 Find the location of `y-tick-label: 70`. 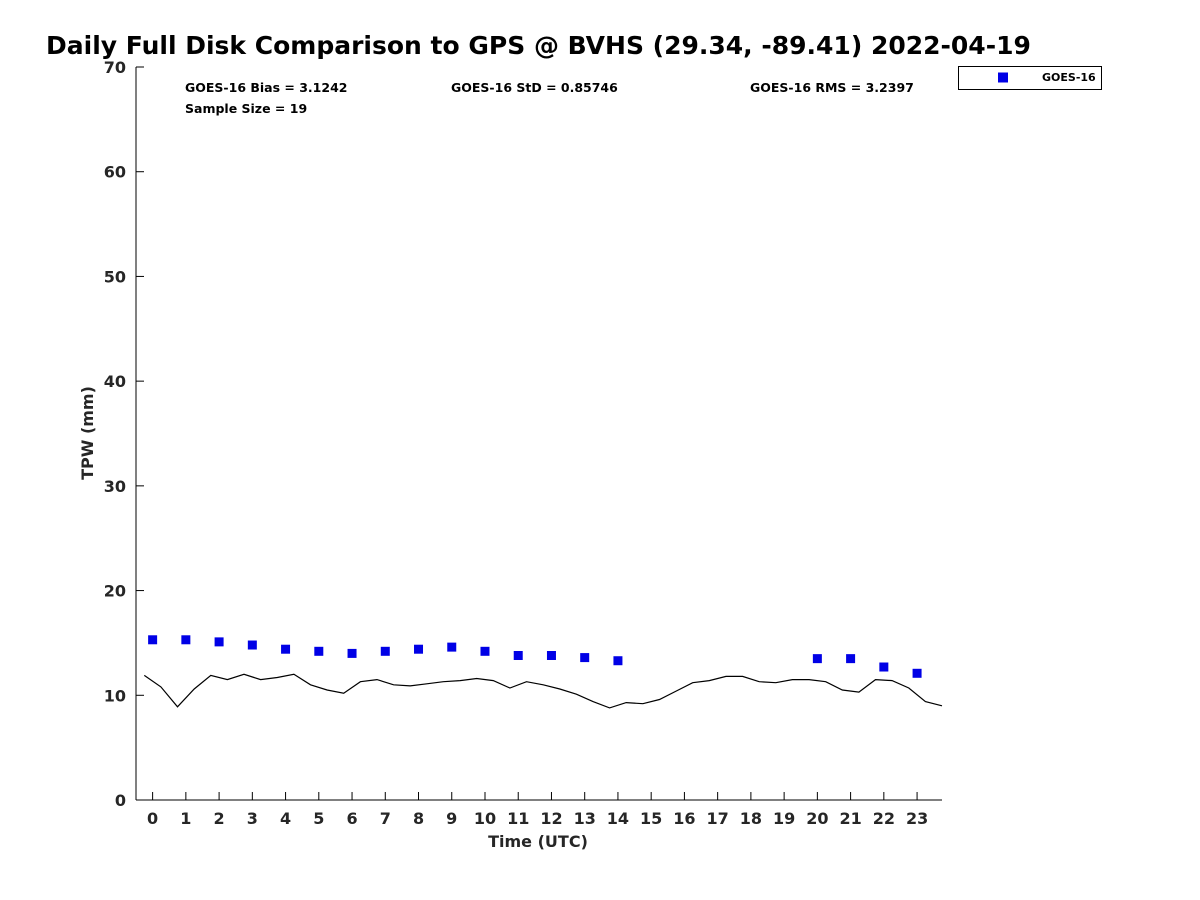

y-tick-label: 70 is located at coordinates (115, 67).